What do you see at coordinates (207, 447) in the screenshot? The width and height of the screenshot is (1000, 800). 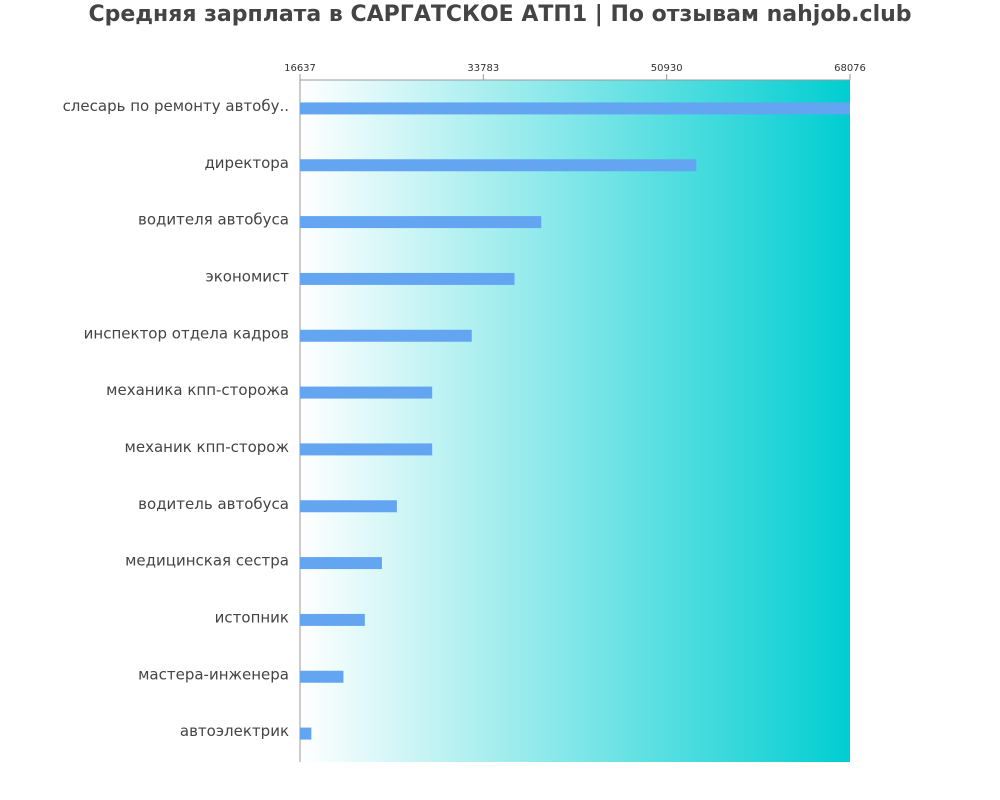 I see `y-tick-label: механик кпп-сторож` at bounding box center [207, 447].